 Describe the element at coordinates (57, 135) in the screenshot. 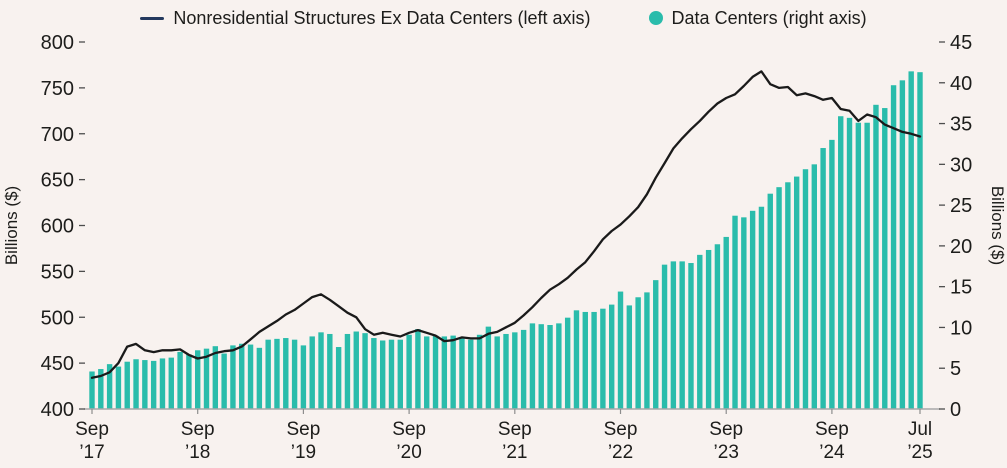

I see `left-tick-label: 700` at that location.